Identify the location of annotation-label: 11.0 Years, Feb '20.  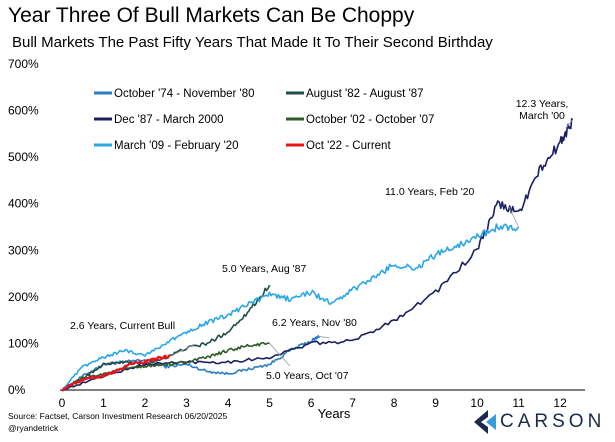
(430, 192).